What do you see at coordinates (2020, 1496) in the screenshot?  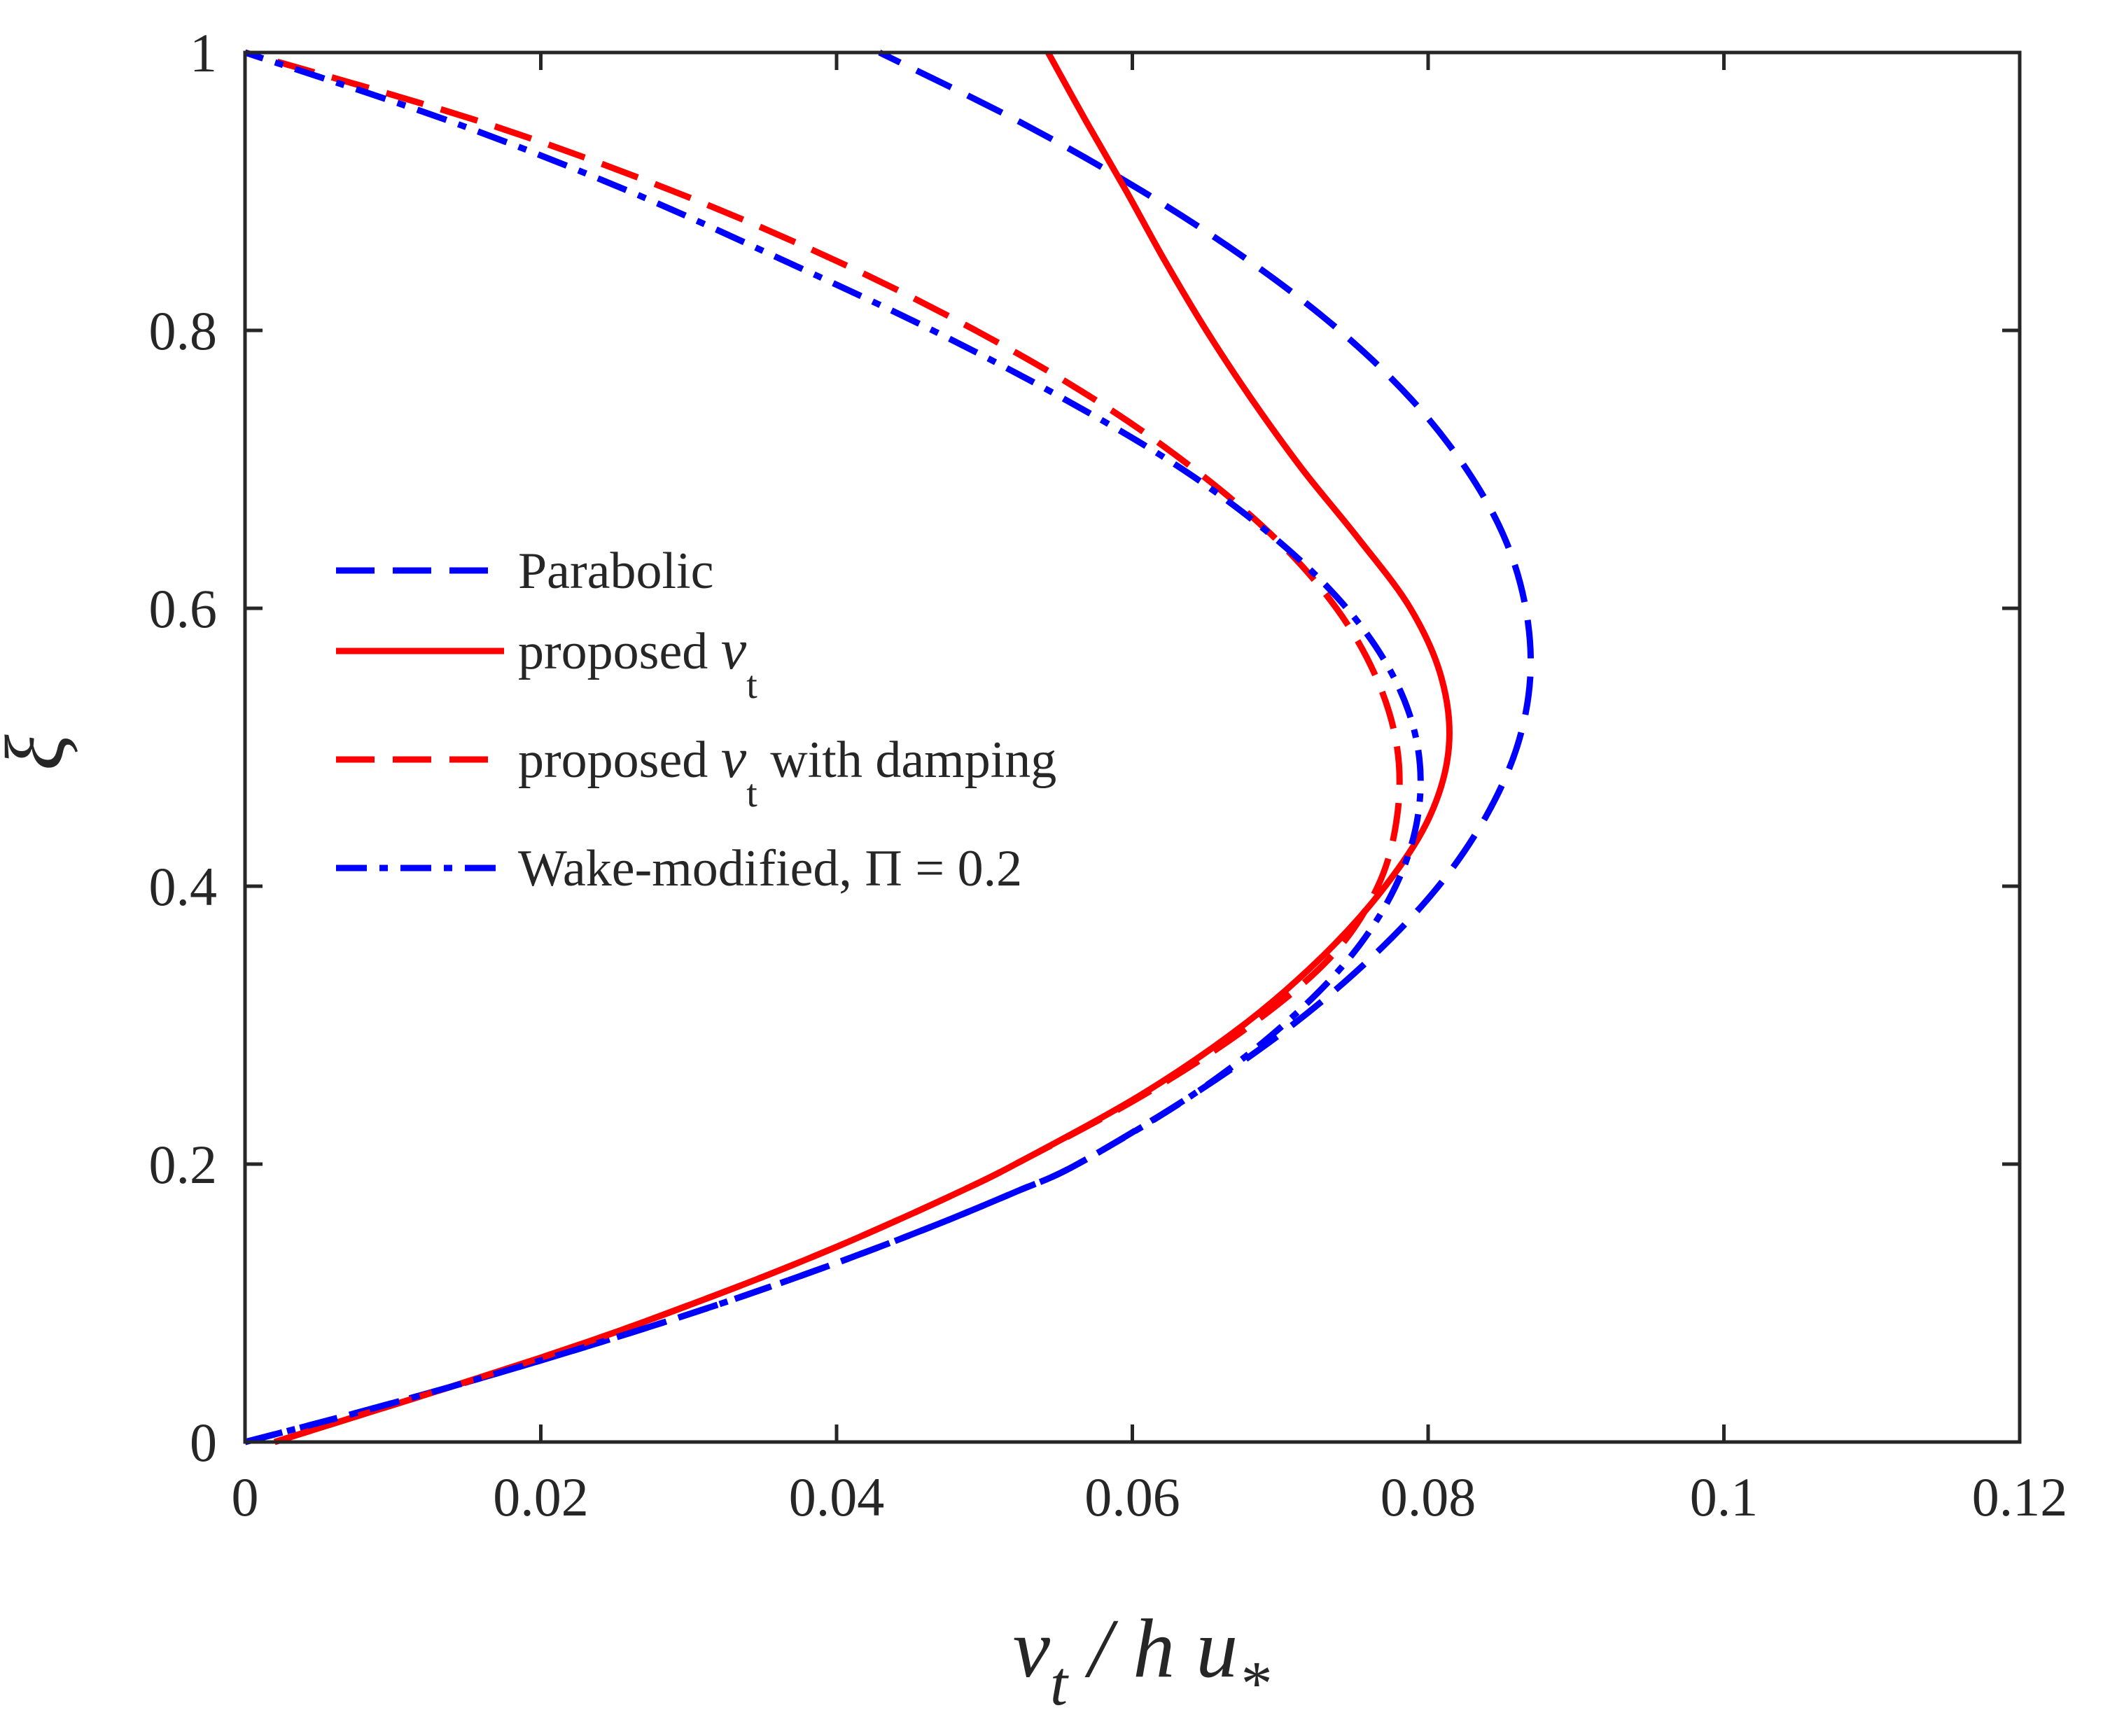 I see `x-tick-label: 0.12` at bounding box center [2020, 1496].